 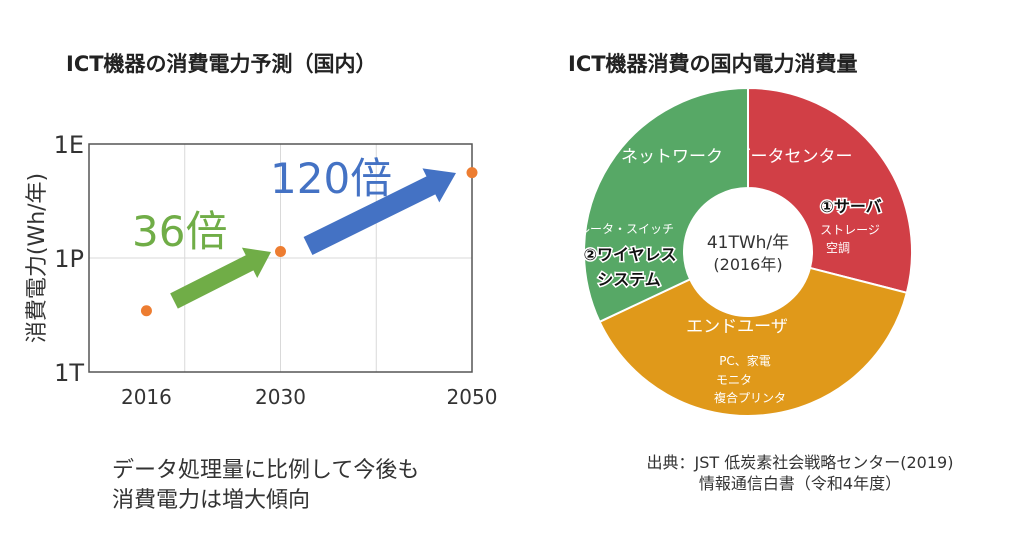 I want to click on y-tick-label: 1E, so click(x=69, y=145).